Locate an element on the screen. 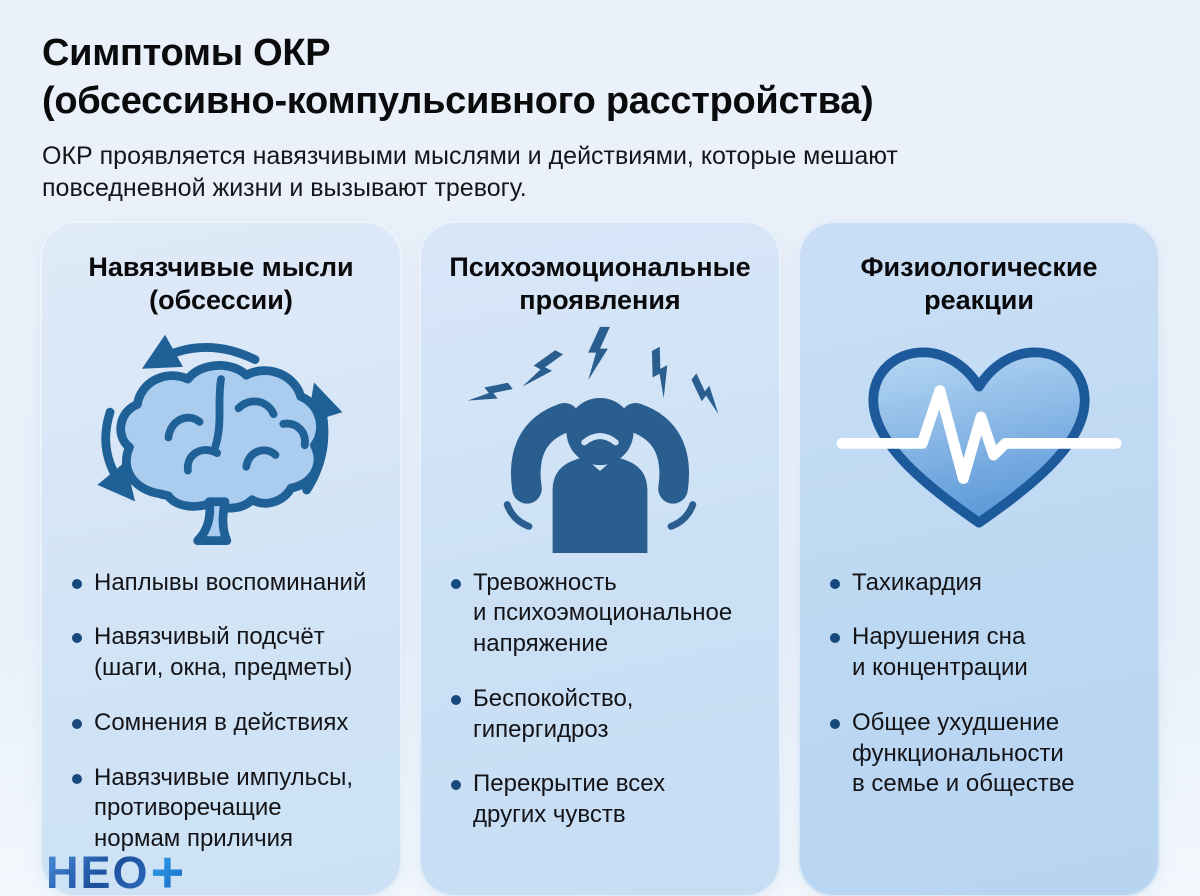 The width and height of the screenshot is (1200, 896). bullet-text: Перекрытие всех других чувств is located at coordinates (569, 799).